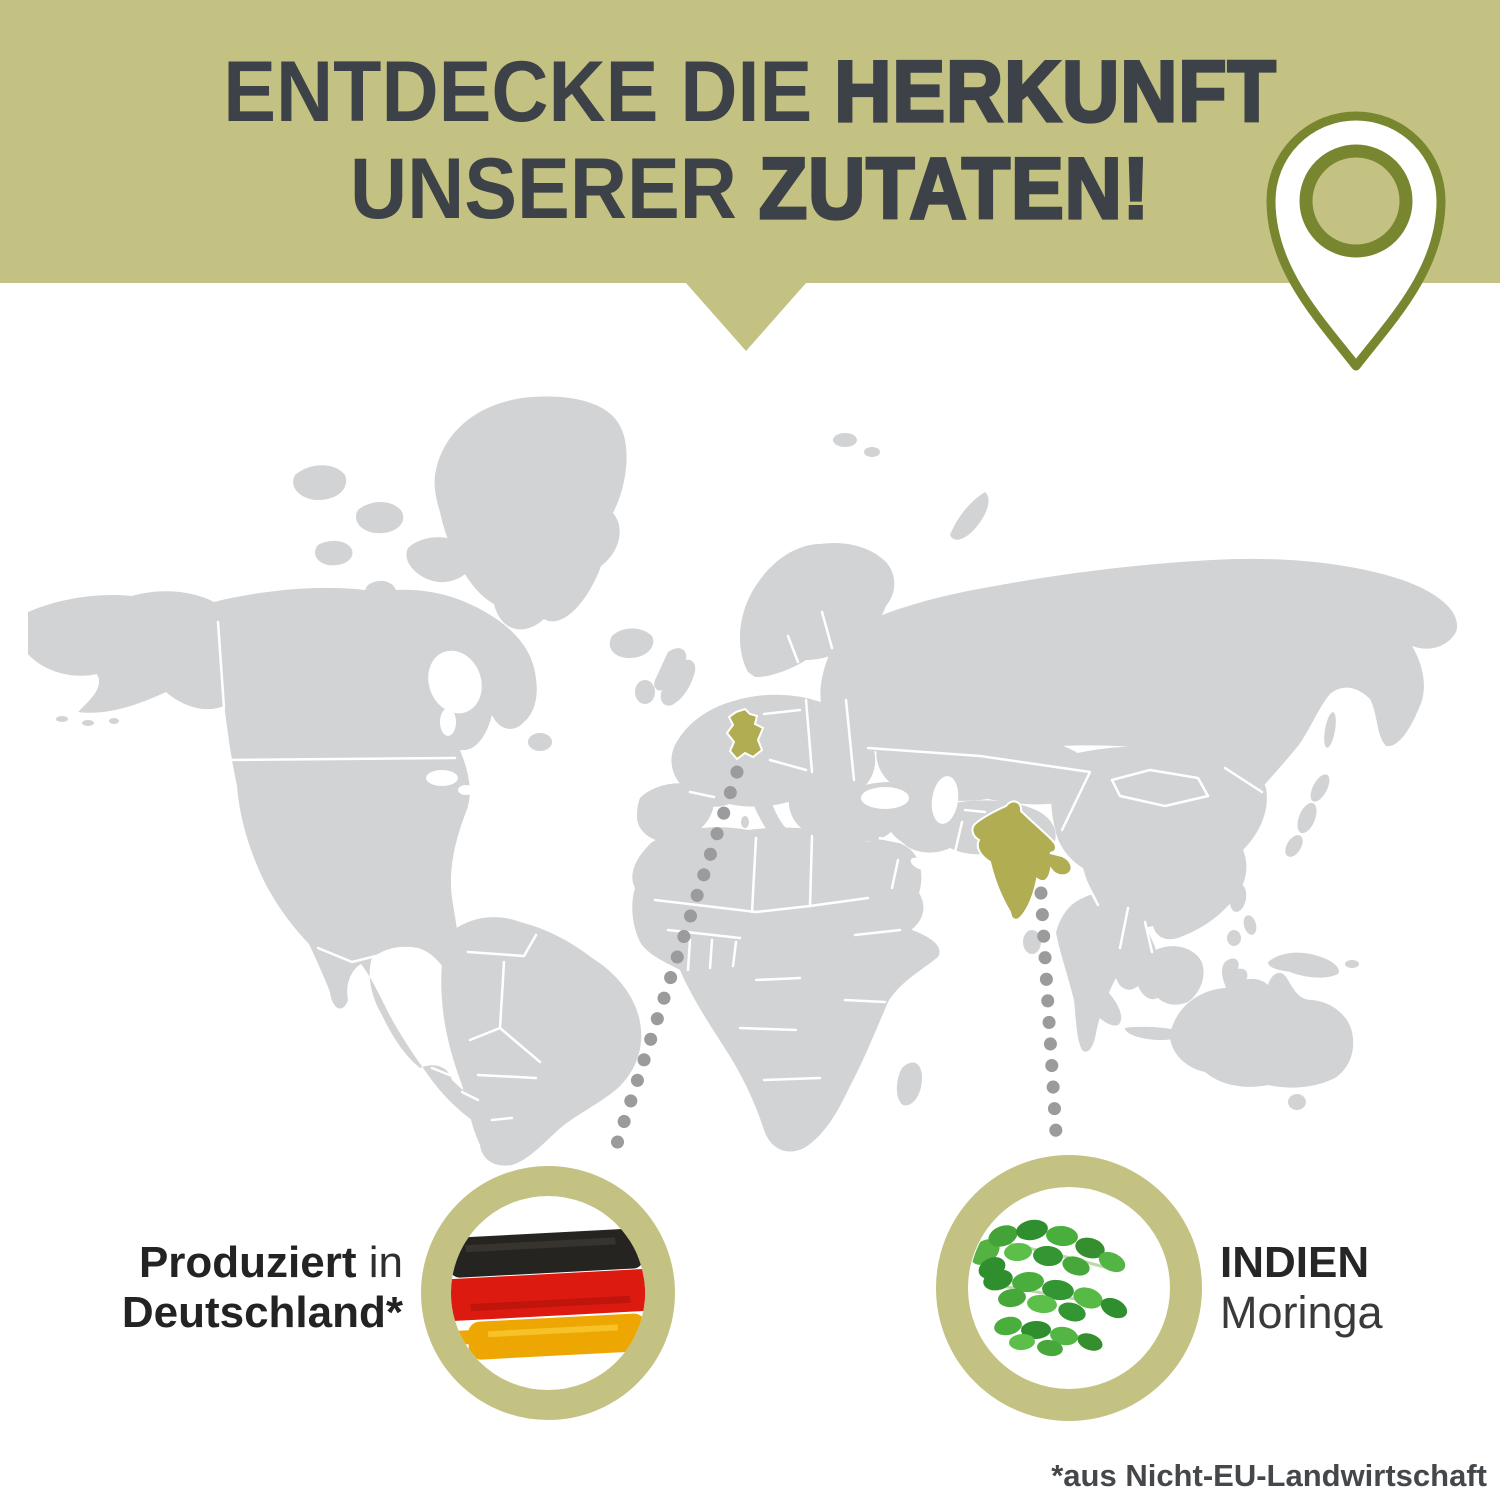 The height and width of the screenshot is (1500, 1500). Describe the element at coordinates (1049, 1021) in the screenshot. I see `dotted-line-india` at that location.